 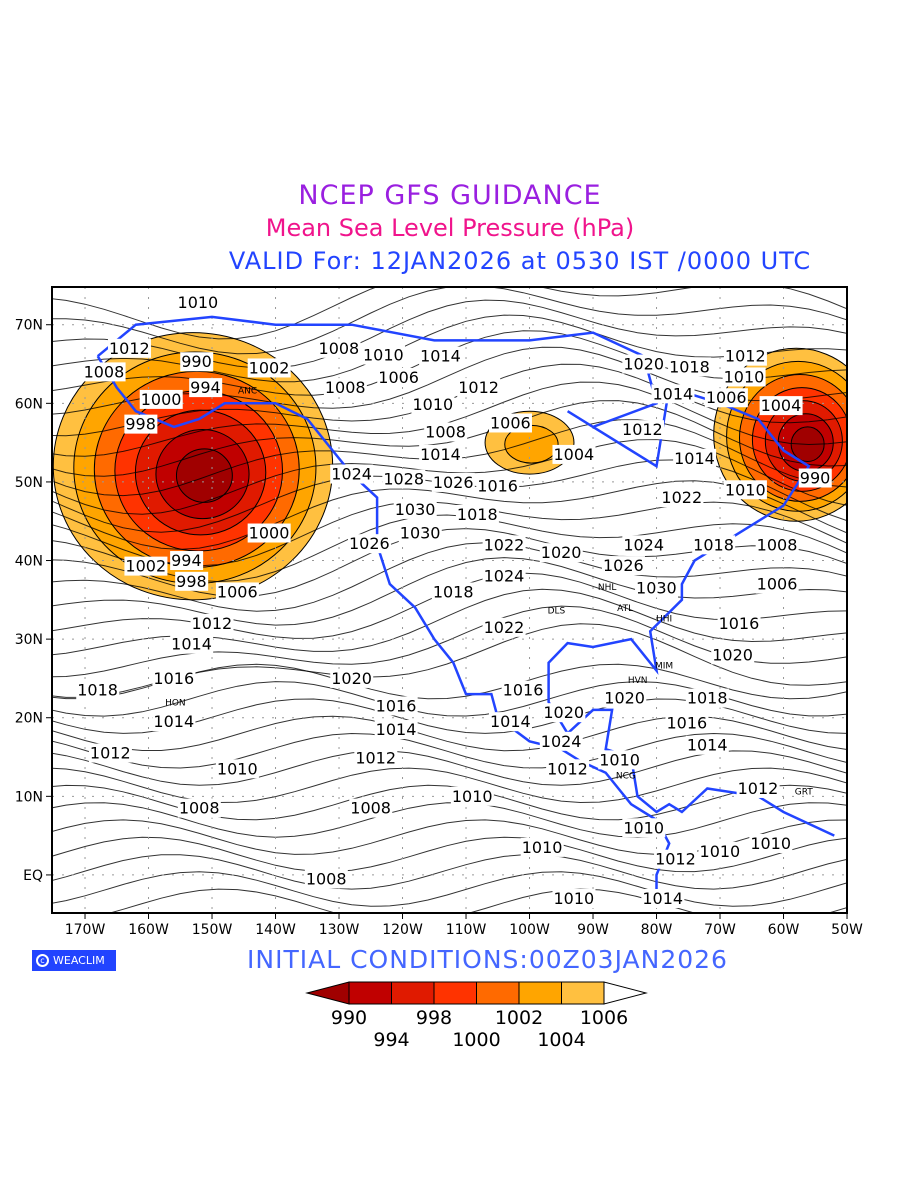 I want to click on weaclim-logo: c WEACLIM, so click(x=74, y=960).